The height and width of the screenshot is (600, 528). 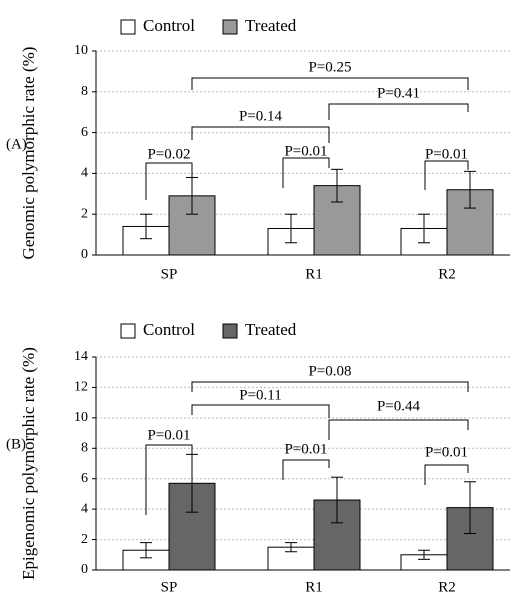 I want to click on y-axis-label: Epigenomic polymorphic rate (%), so click(x=28, y=463).